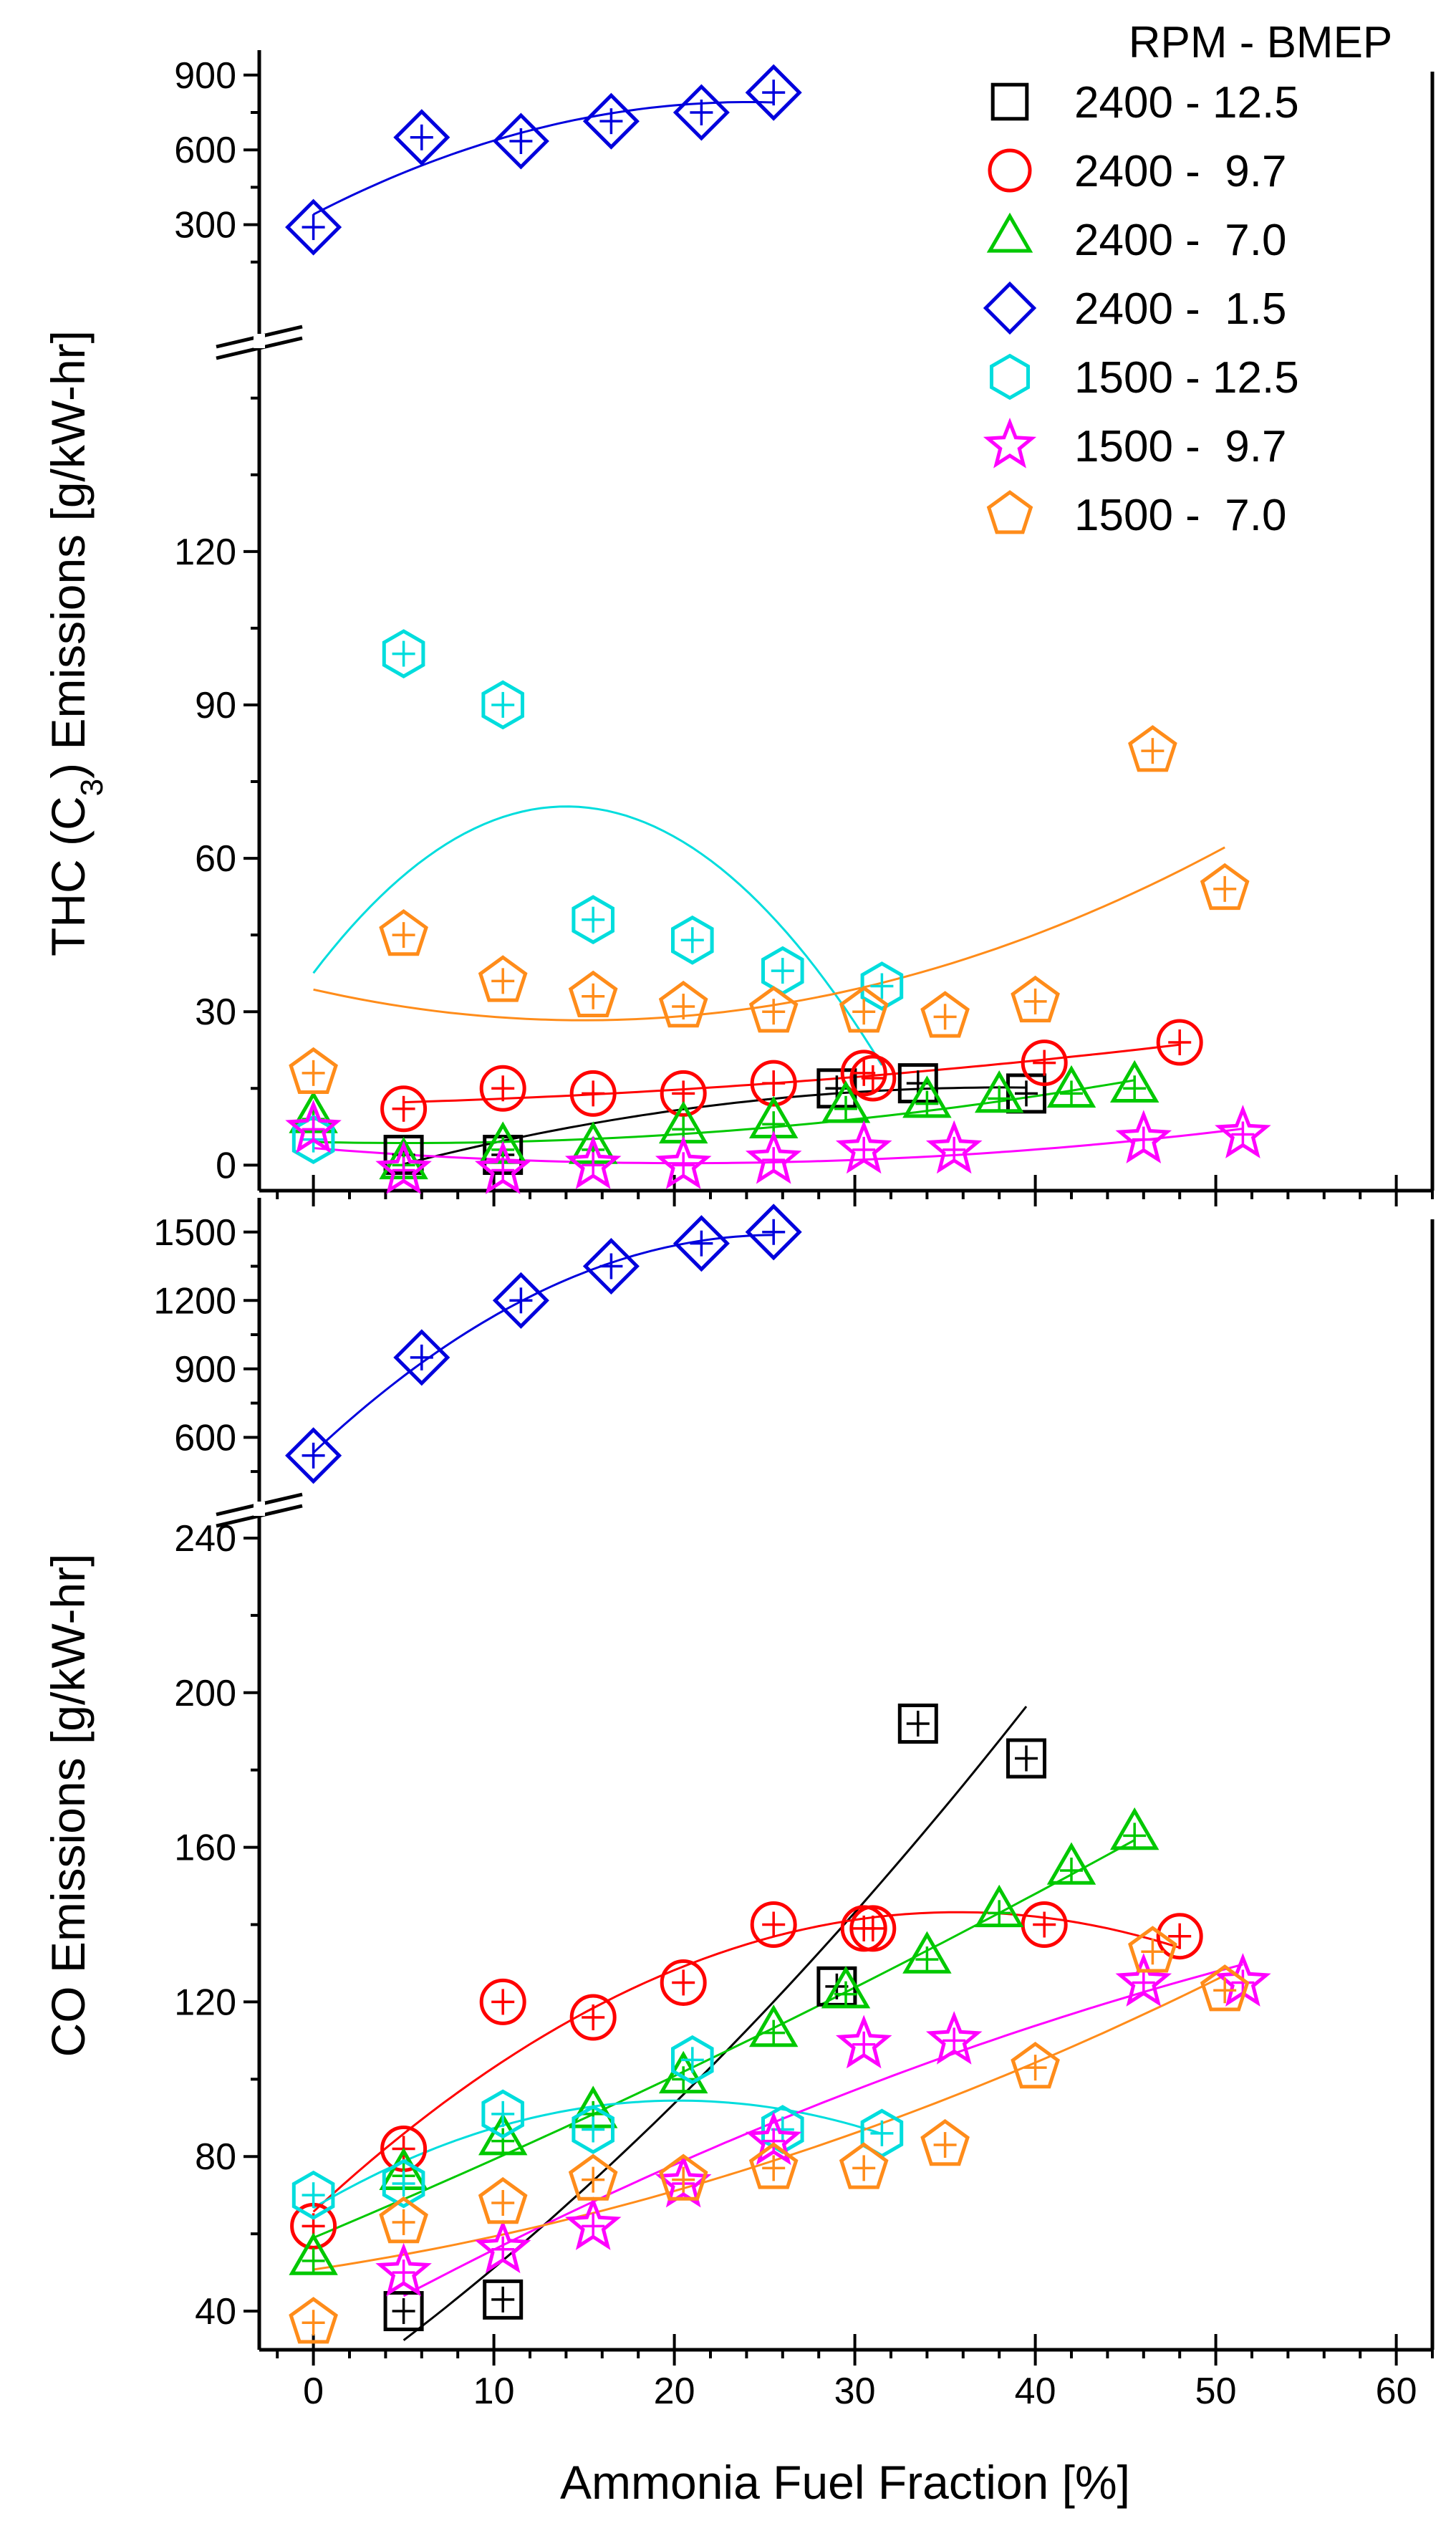 The height and width of the screenshot is (2521, 1456). I want to click on axis-break-gap, so click(259, 1509).